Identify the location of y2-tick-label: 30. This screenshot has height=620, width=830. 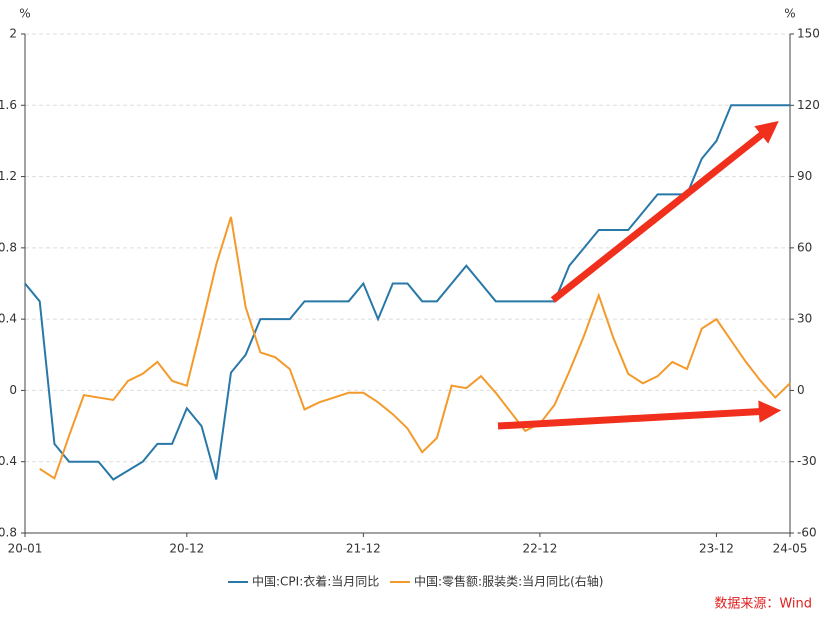
(804, 319).